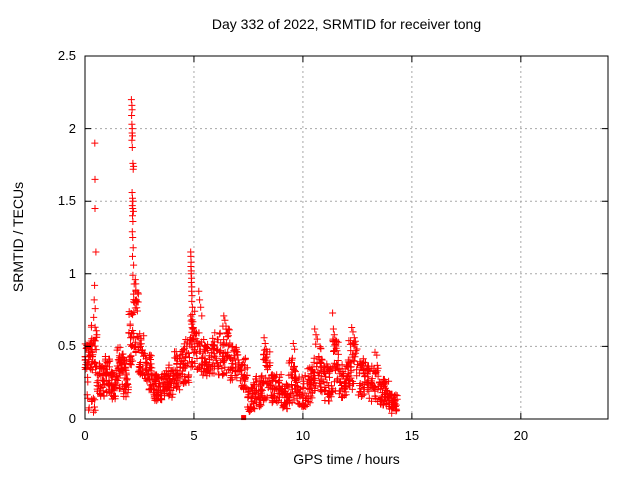 The image size is (640, 480). Describe the element at coordinates (85, 435) in the screenshot. I see `x-tick-label: 0` at that location.